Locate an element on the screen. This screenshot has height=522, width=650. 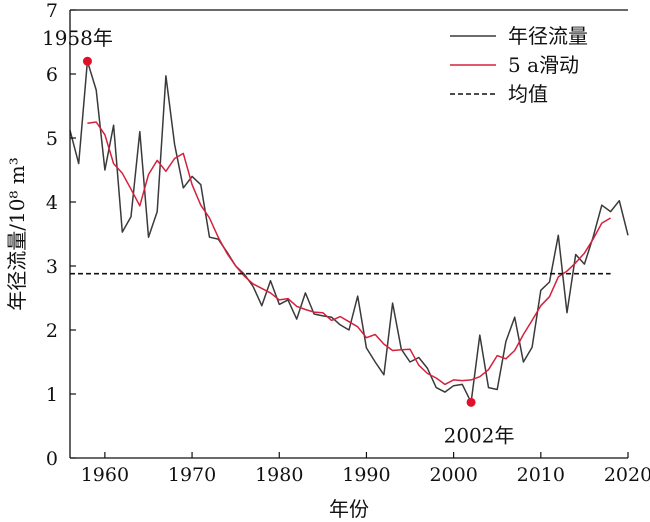
y-tick-label: 5 is located at coordinates (52, 139).